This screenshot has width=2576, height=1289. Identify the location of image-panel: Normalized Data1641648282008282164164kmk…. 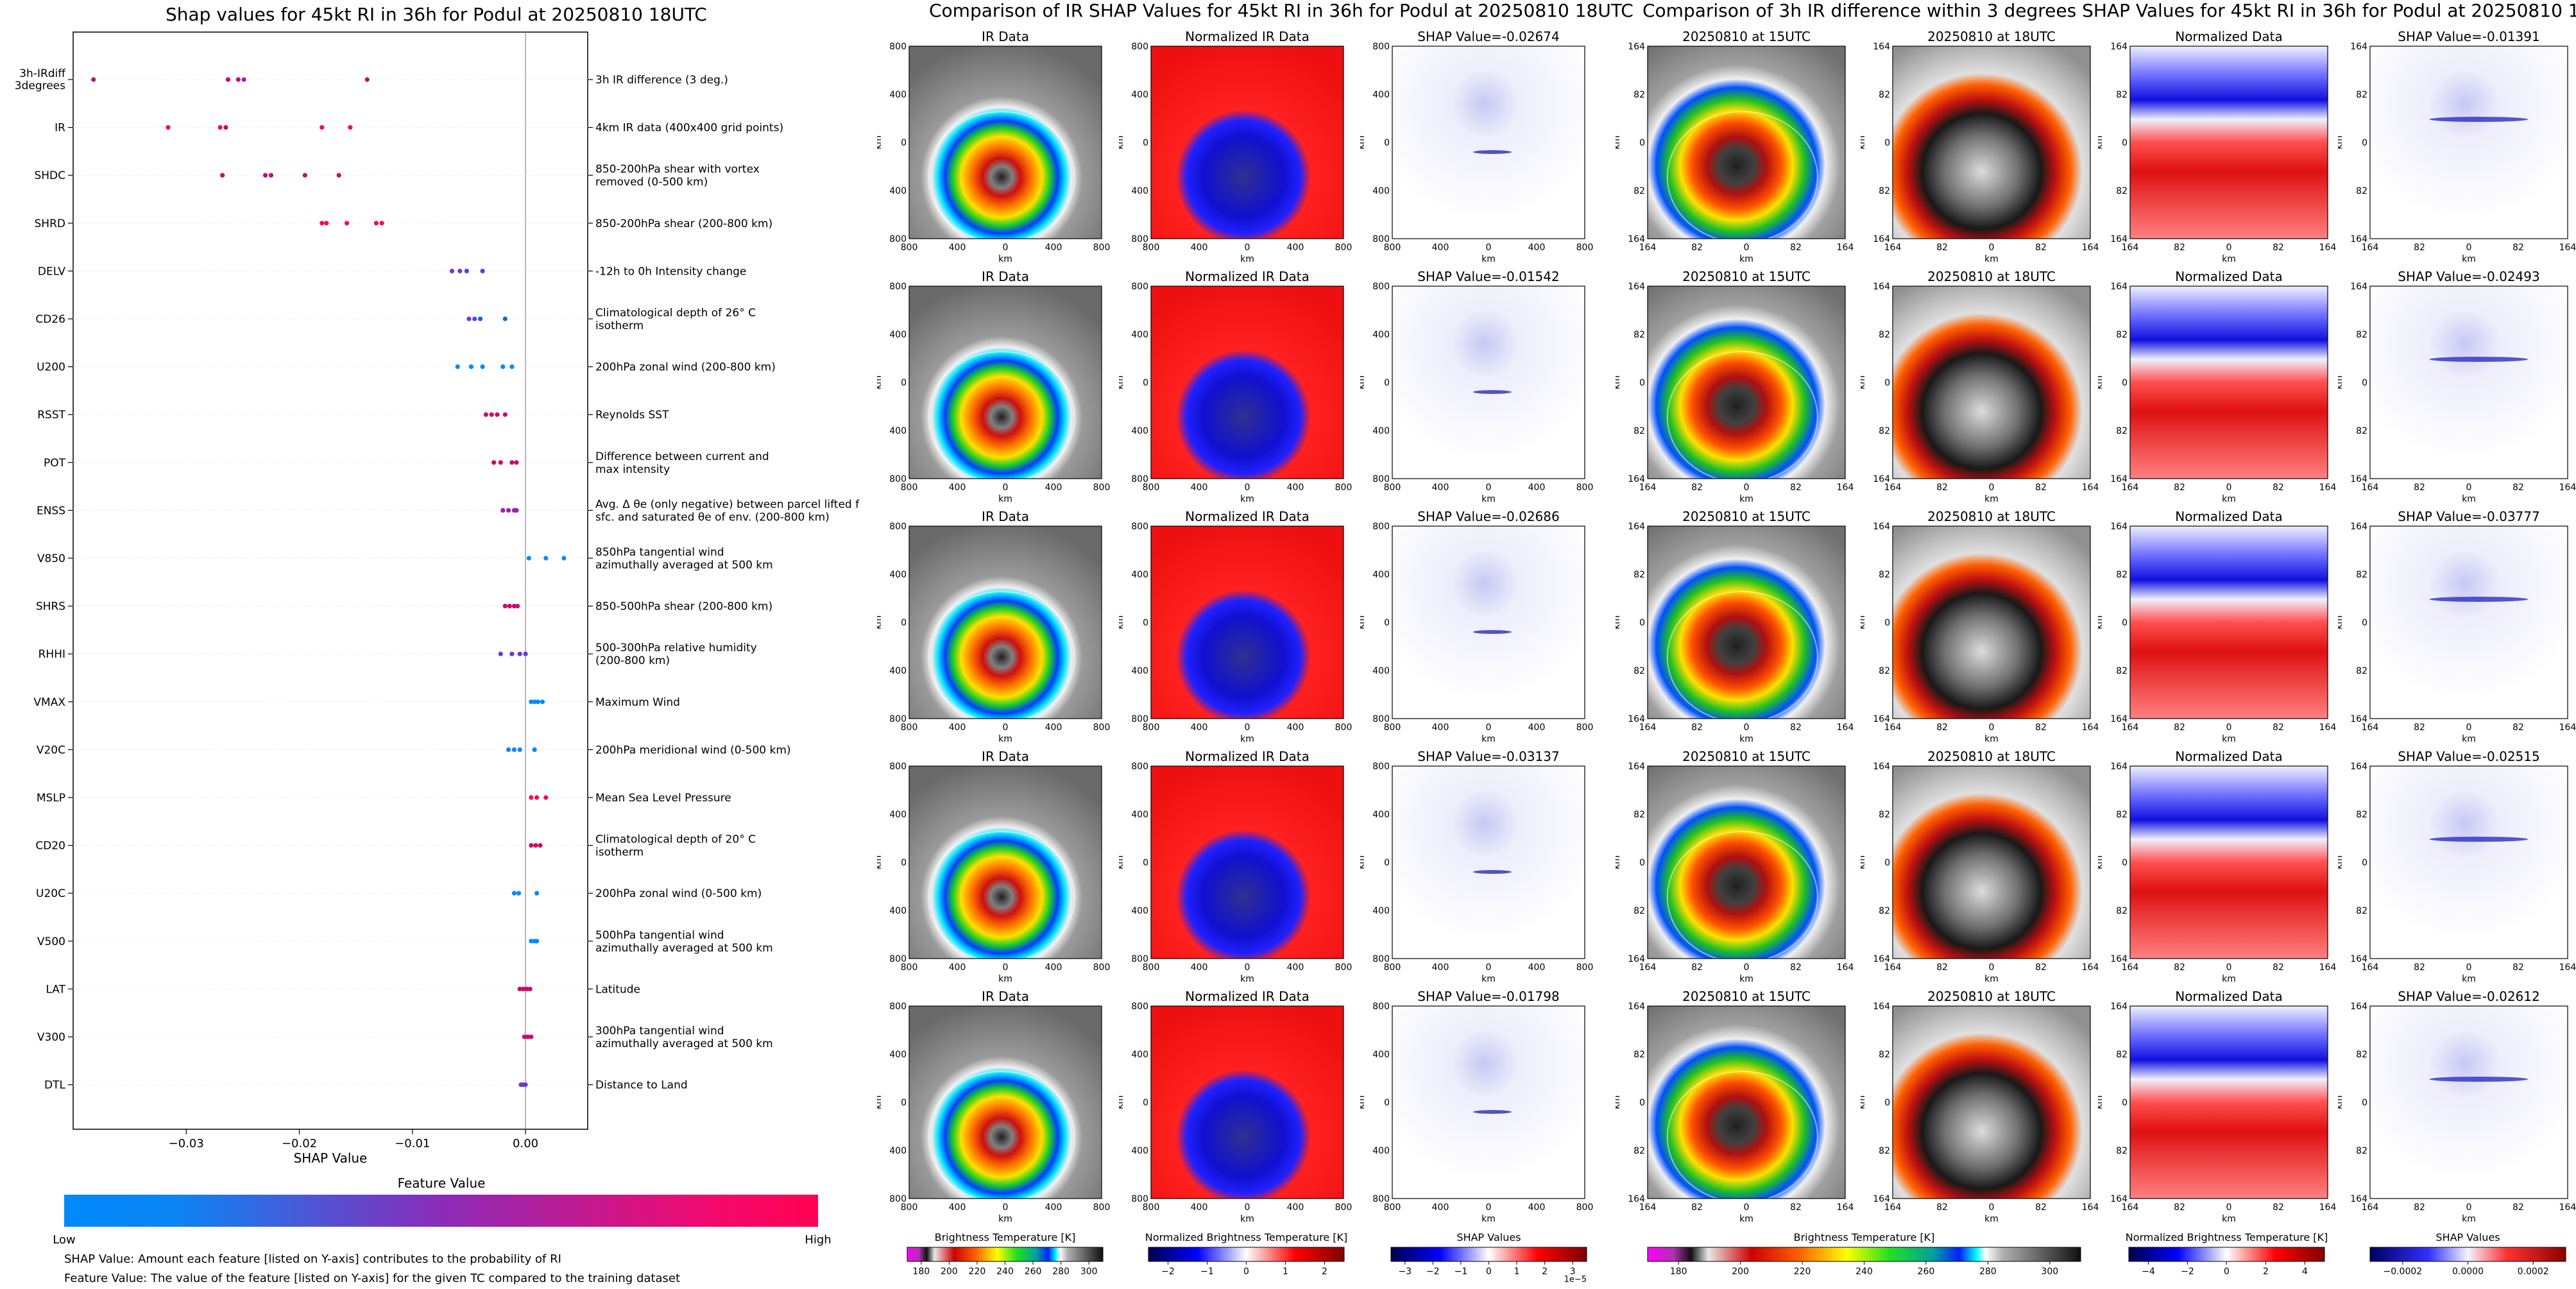
(2217, 626).